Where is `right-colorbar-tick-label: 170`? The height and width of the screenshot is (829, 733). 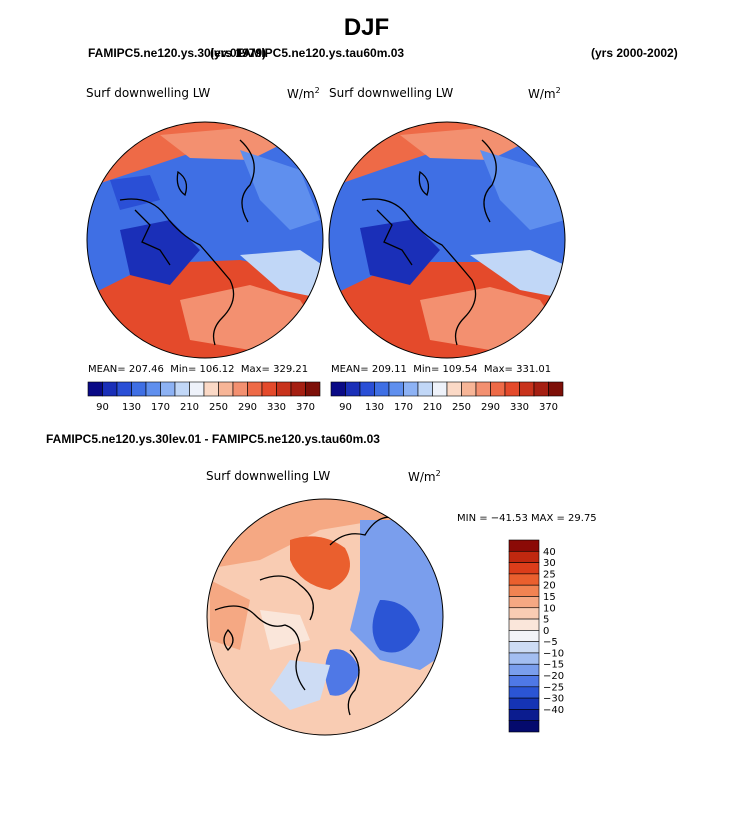 right-colorbar-tick-label: 170 is located at coordinates (403, 407).